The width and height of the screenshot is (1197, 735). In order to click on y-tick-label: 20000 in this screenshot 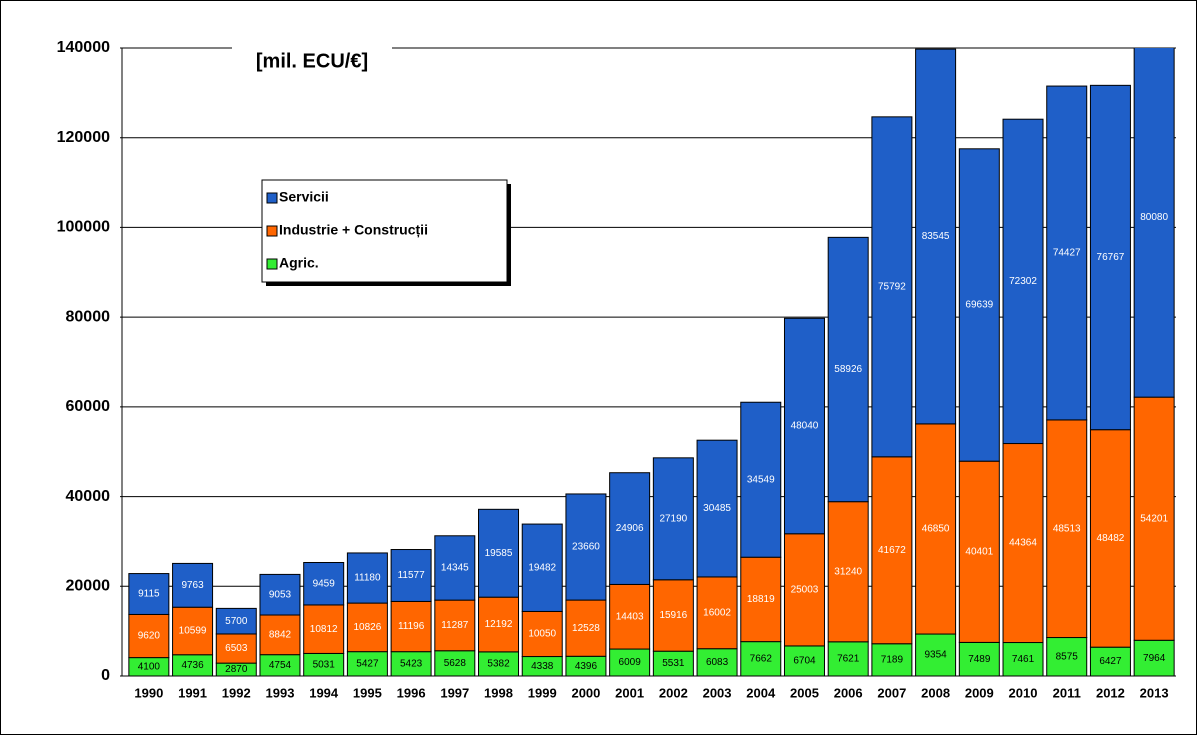, I will do `click(88, 586)`.